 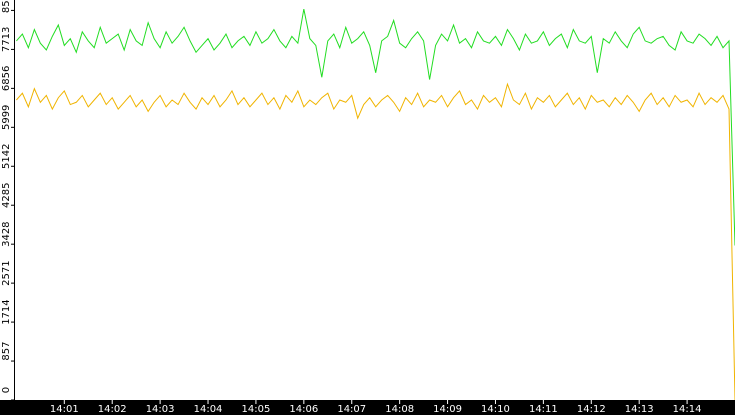 I want to click on x-tick-label: 14:06, so click(x=303, y=409).